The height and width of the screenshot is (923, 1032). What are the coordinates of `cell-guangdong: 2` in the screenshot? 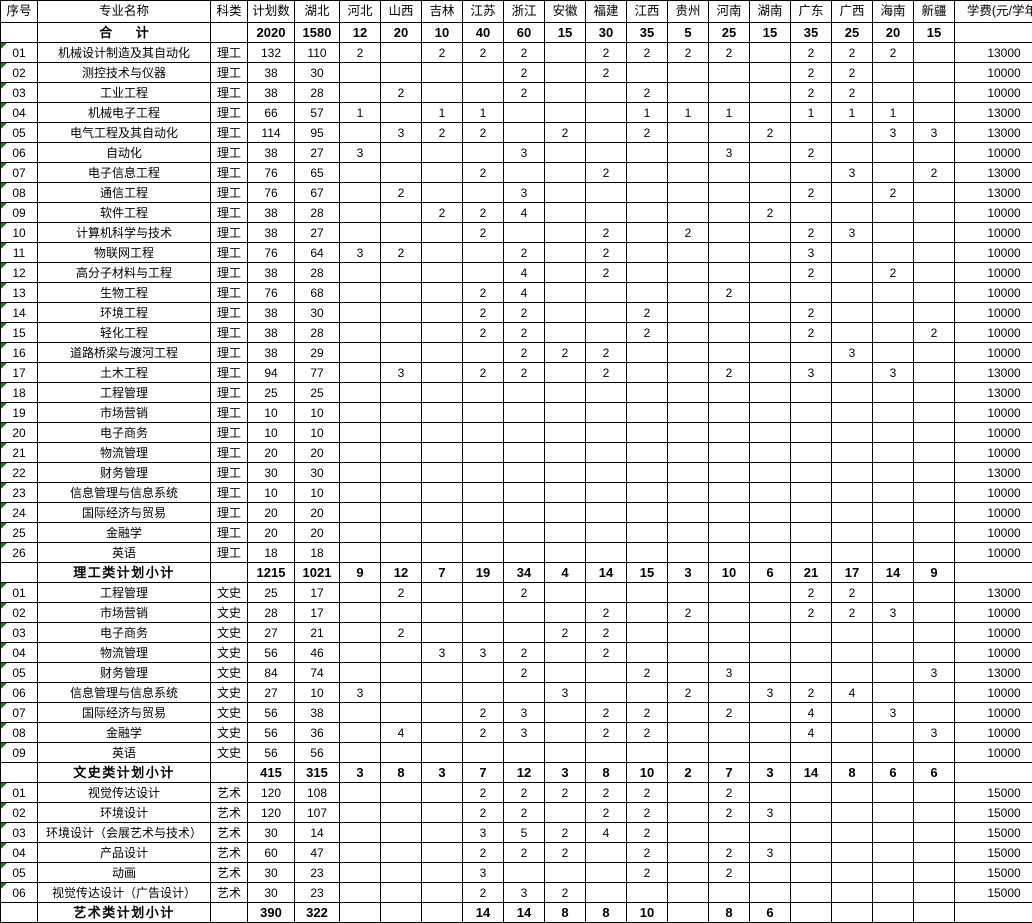 It's located at (811, 73).